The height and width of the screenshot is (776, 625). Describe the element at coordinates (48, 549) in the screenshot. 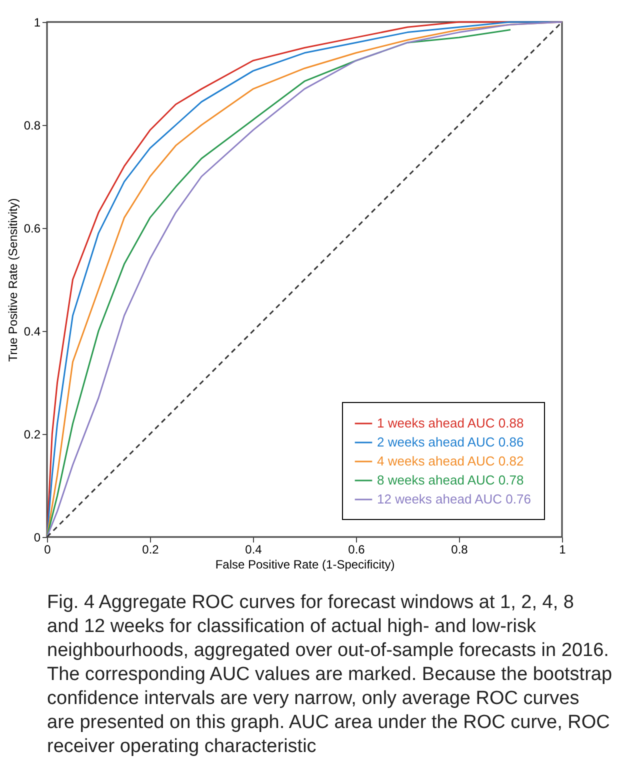

I see `x-tick-label: 0` at that location.